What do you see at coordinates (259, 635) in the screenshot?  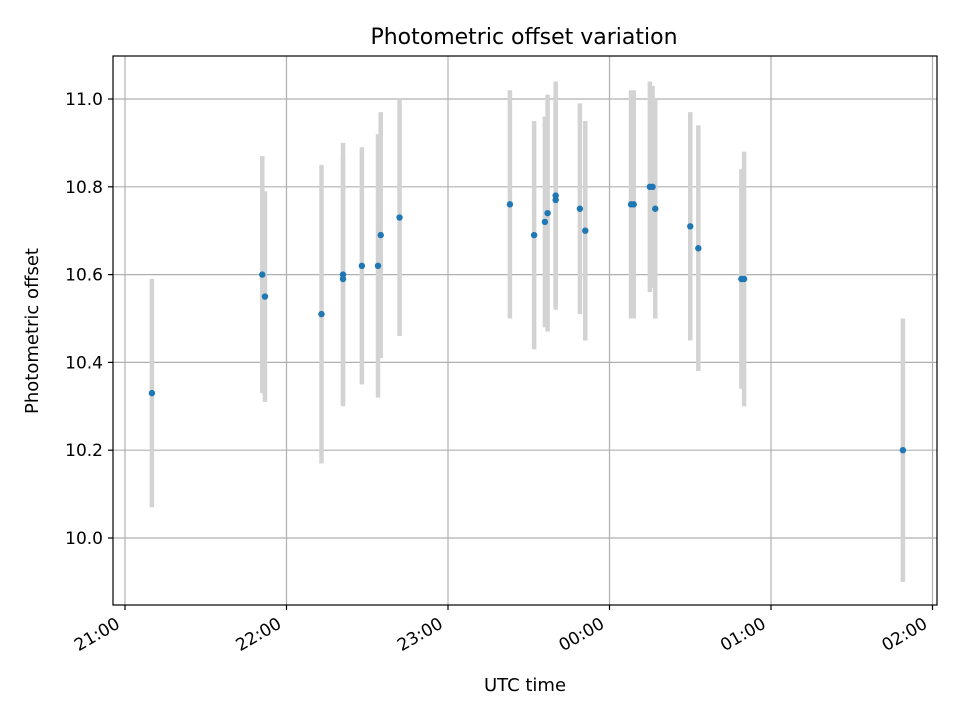 I see `x-tick-label: 22:00` at bounding box center [259, 635].